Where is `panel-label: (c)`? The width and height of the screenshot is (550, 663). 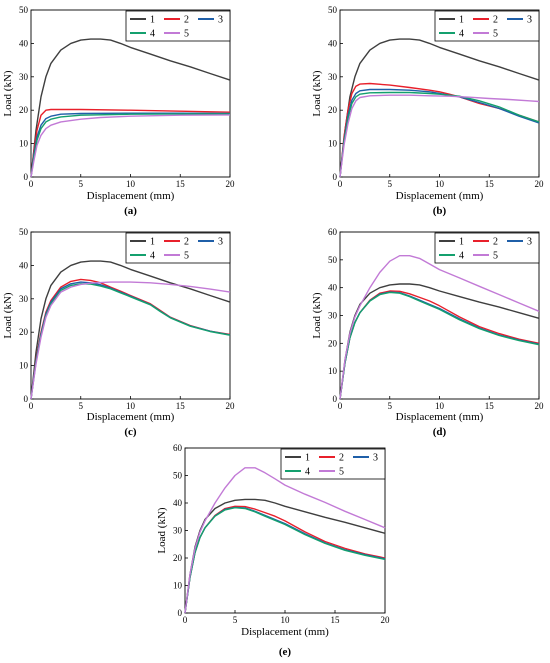
panel-label: (c) is located at coordinates (130, 432).